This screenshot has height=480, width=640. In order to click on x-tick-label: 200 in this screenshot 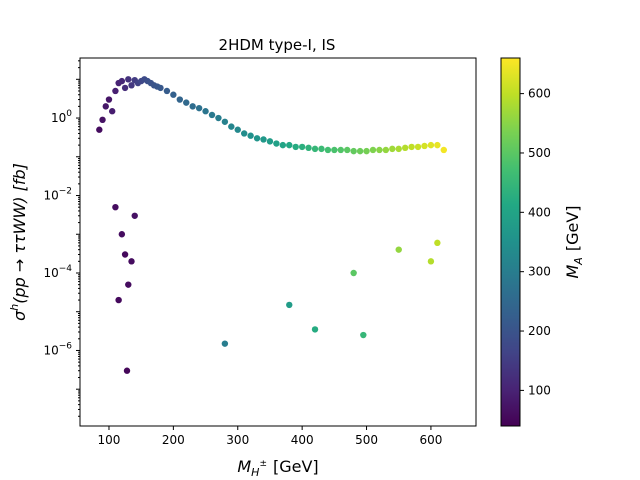, I will do `click(173, 440)`.